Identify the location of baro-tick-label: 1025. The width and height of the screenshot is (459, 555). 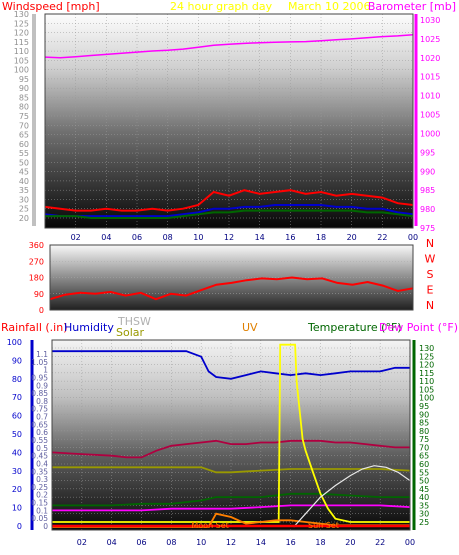
(430, 39).